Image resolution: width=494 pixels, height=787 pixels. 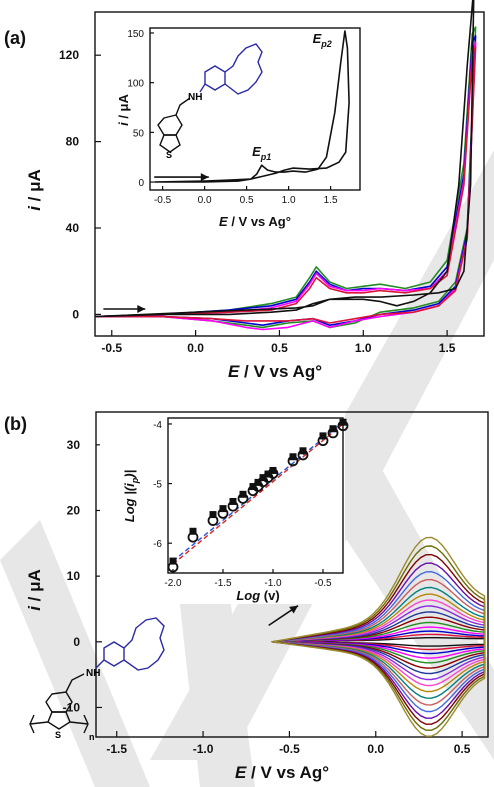 I want to click on y-tick-label: -6, so click(x=157, y=544).